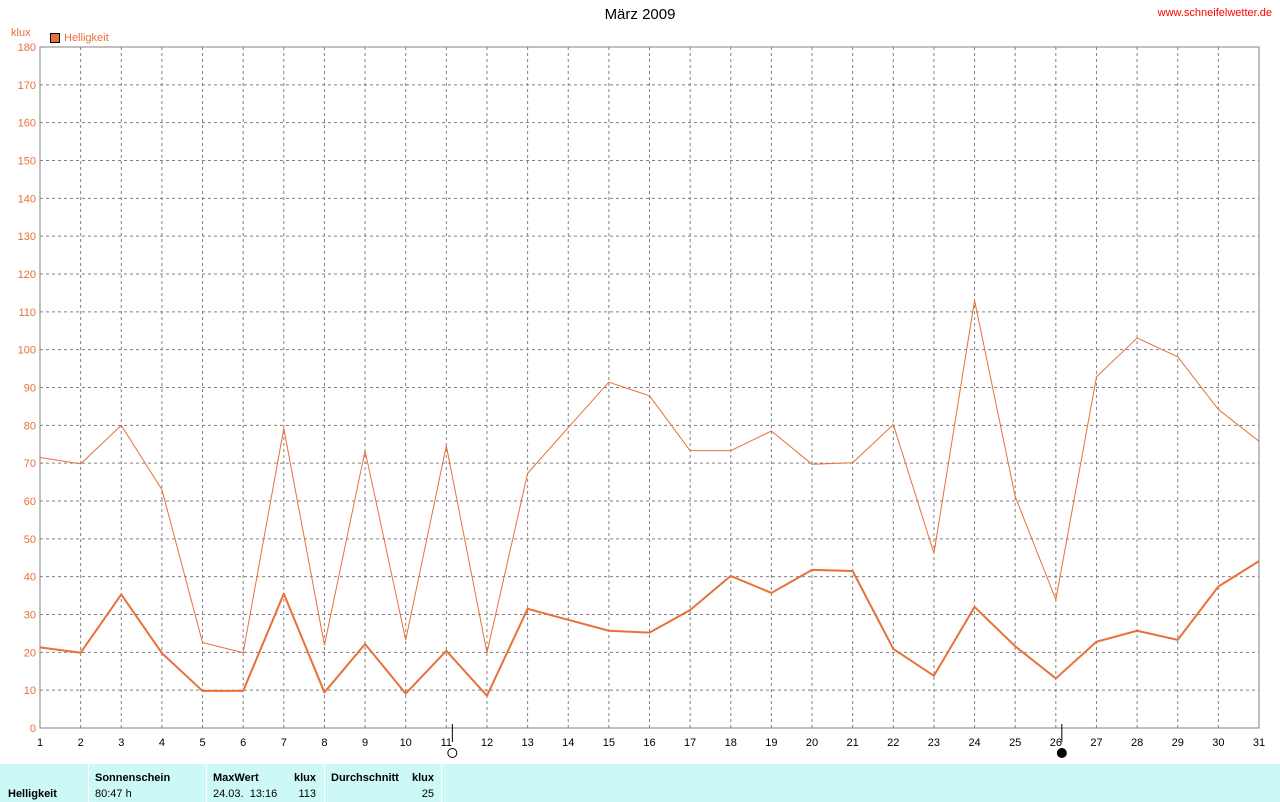 This screenshot has width=1280, height=802. Describe the element at coordinates (1061, 753) in the screenshot. I see `new-moon-icon` at that location.